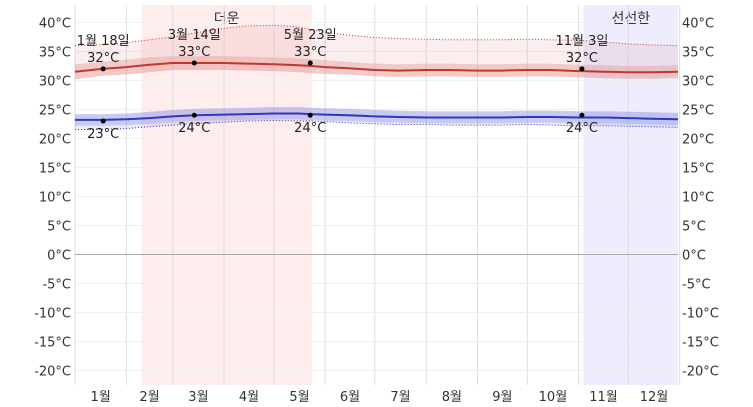 The image size is (753, 407). What do you see at coordinates (582, 128) in the screenshot?
I see `annotation-value-7: 24°C` at bounding box center [582, 128].